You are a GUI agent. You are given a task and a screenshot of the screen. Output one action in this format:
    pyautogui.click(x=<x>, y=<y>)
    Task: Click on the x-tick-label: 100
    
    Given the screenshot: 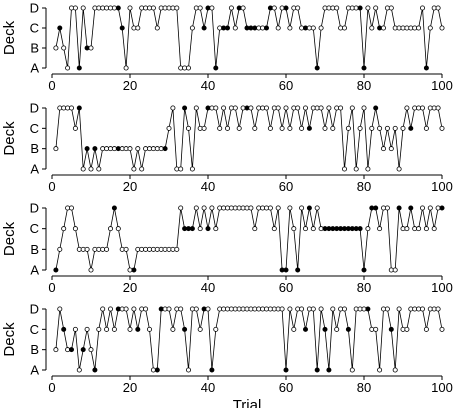 What is the action you would take?
    pyautogui.click(x=442, y=387)
    